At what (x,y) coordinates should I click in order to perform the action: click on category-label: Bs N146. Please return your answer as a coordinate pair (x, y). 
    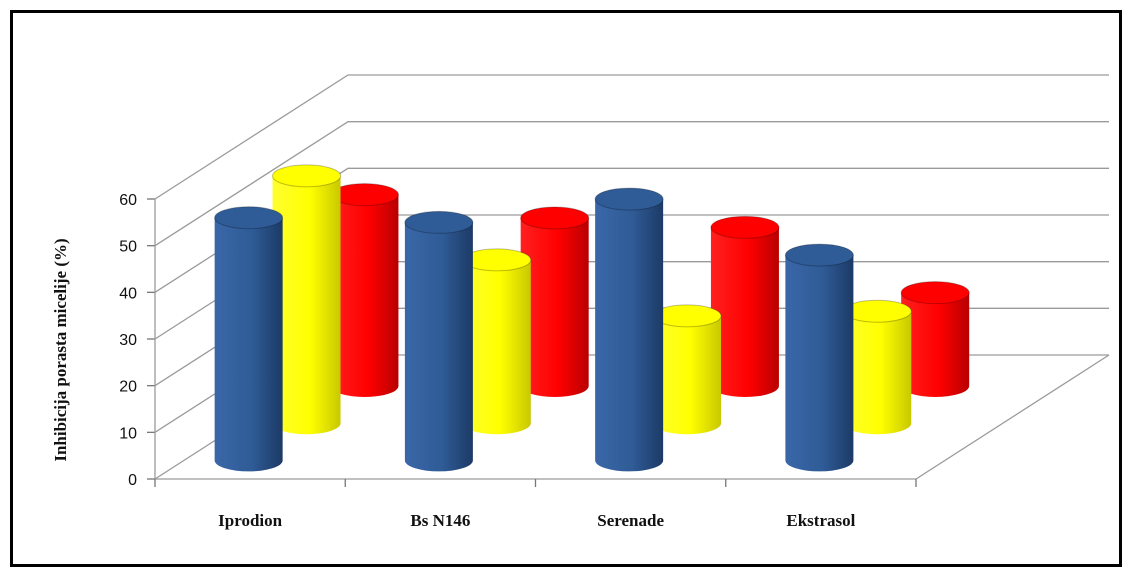
    Looking at the image, I should click on (440, 520).